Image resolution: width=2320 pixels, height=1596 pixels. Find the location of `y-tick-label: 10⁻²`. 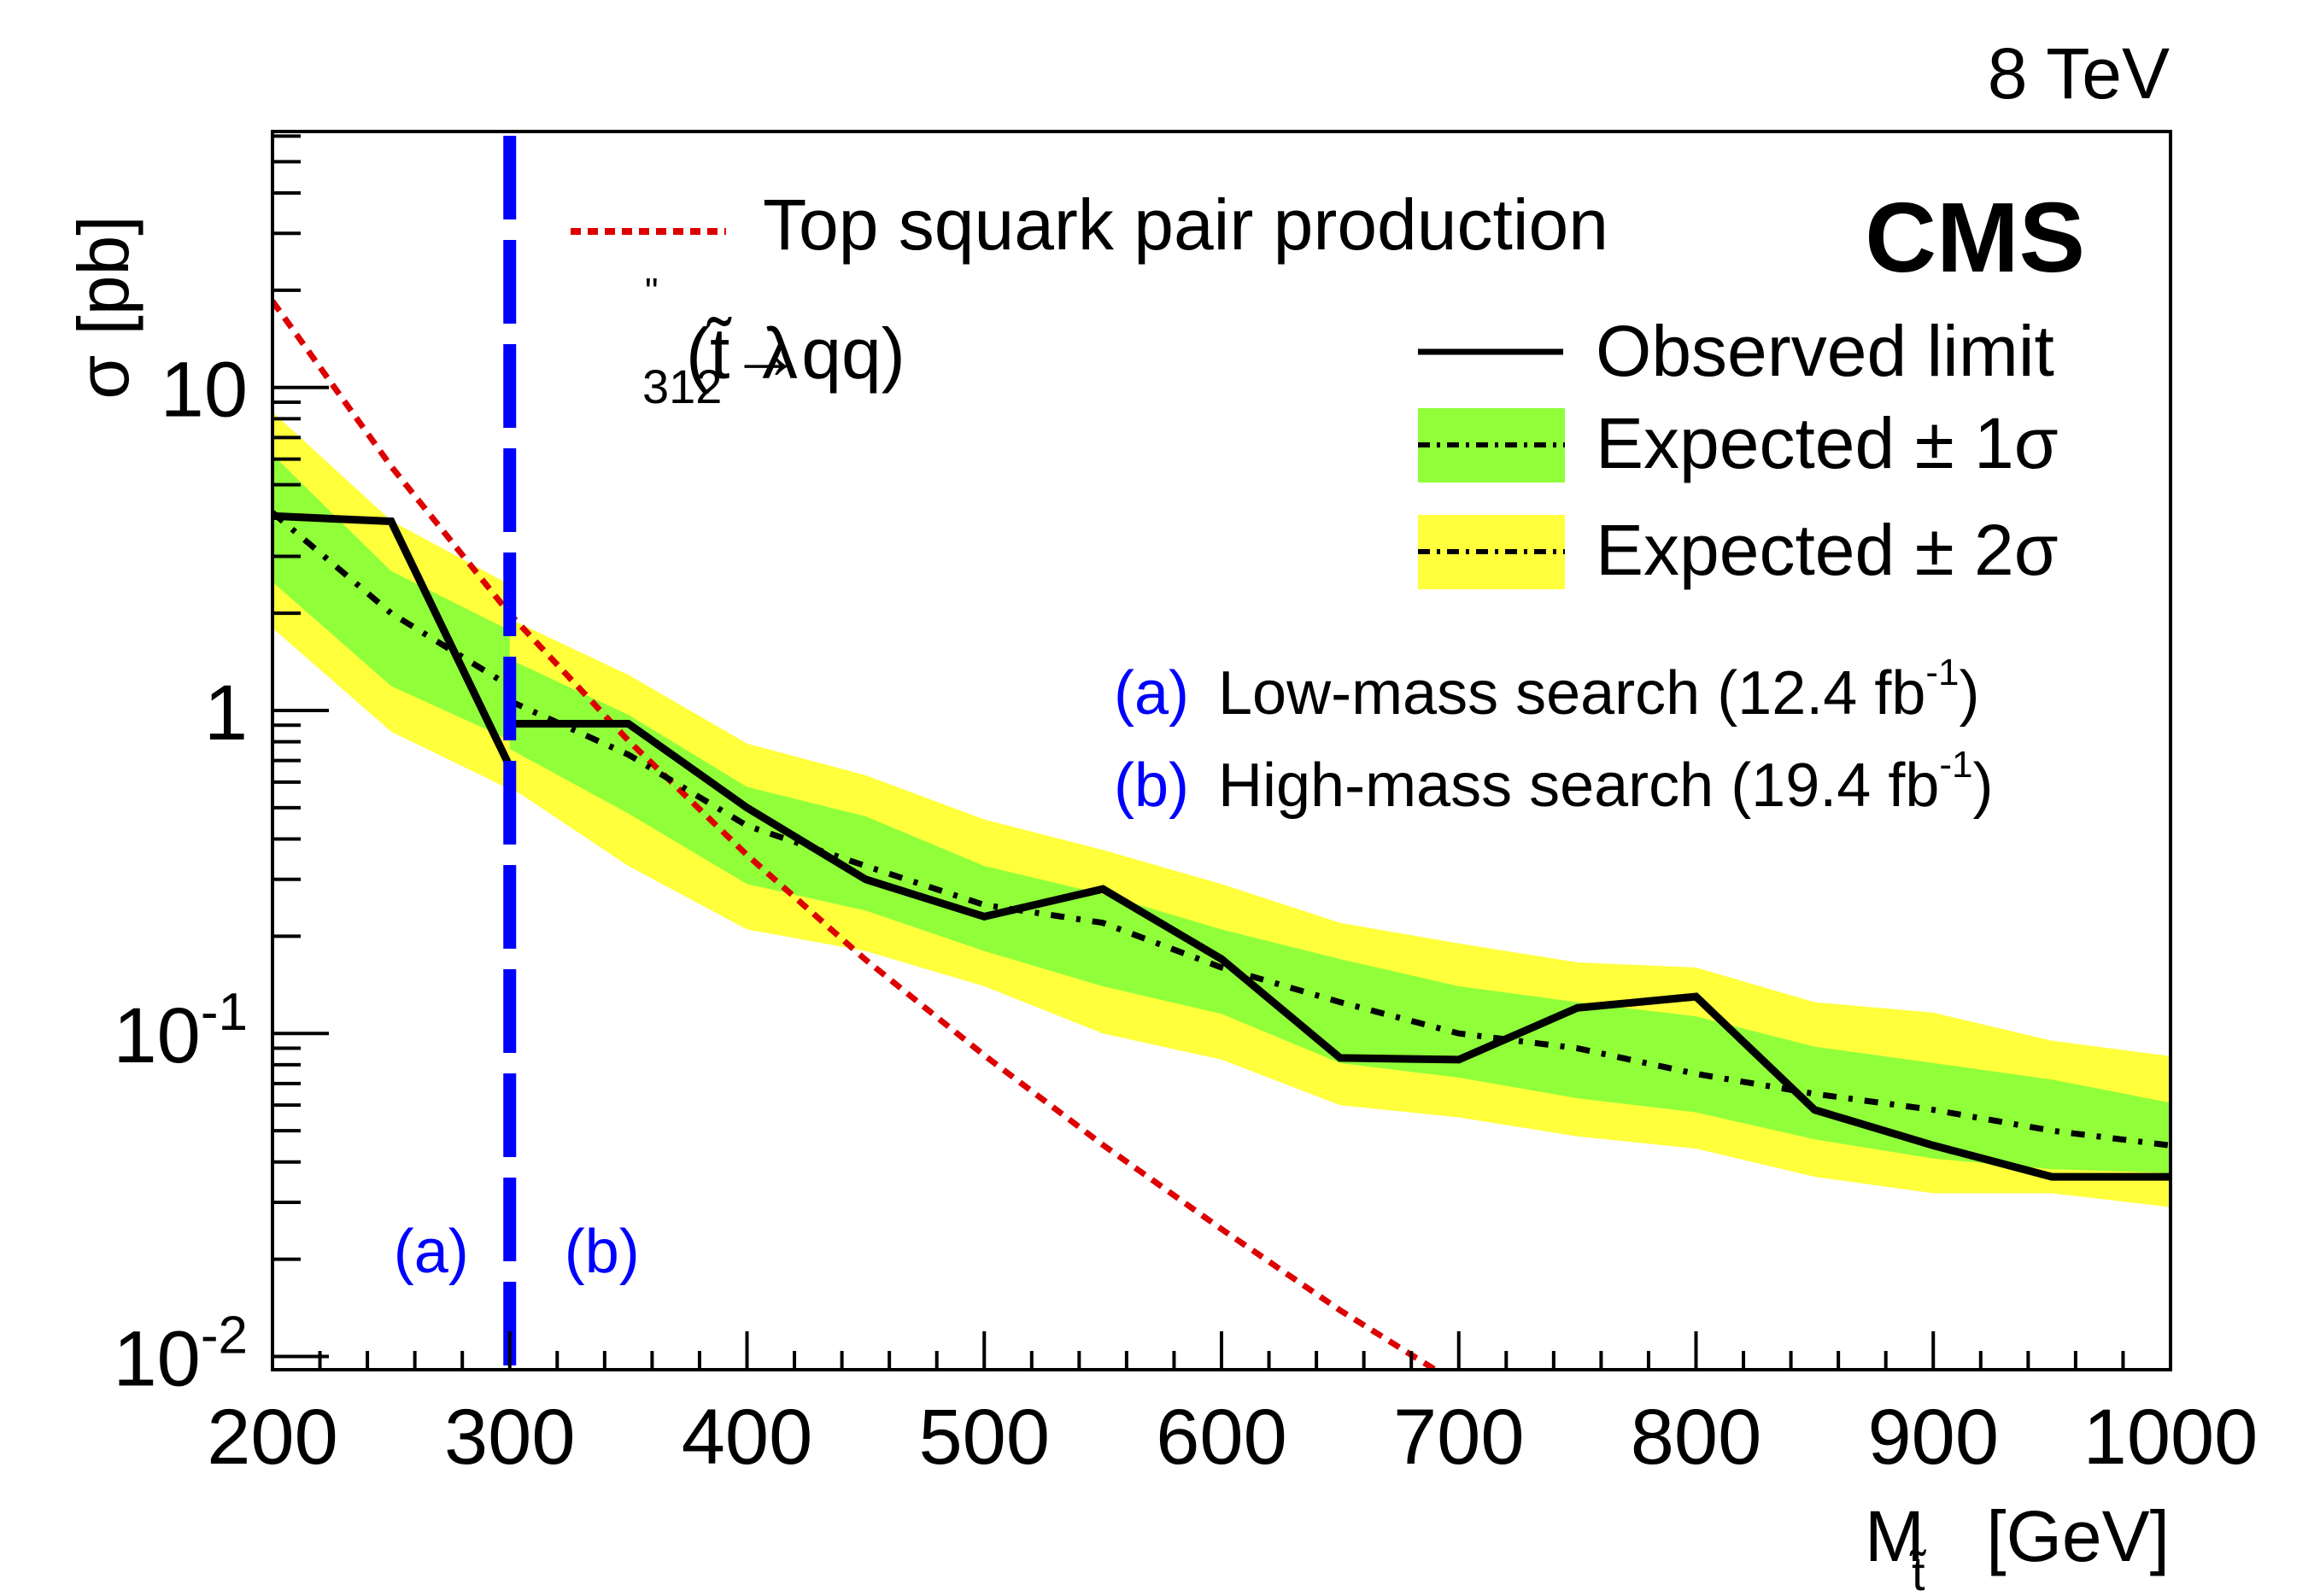

y-tick-label: 10⁻² is located at coordinates (181, 1355).